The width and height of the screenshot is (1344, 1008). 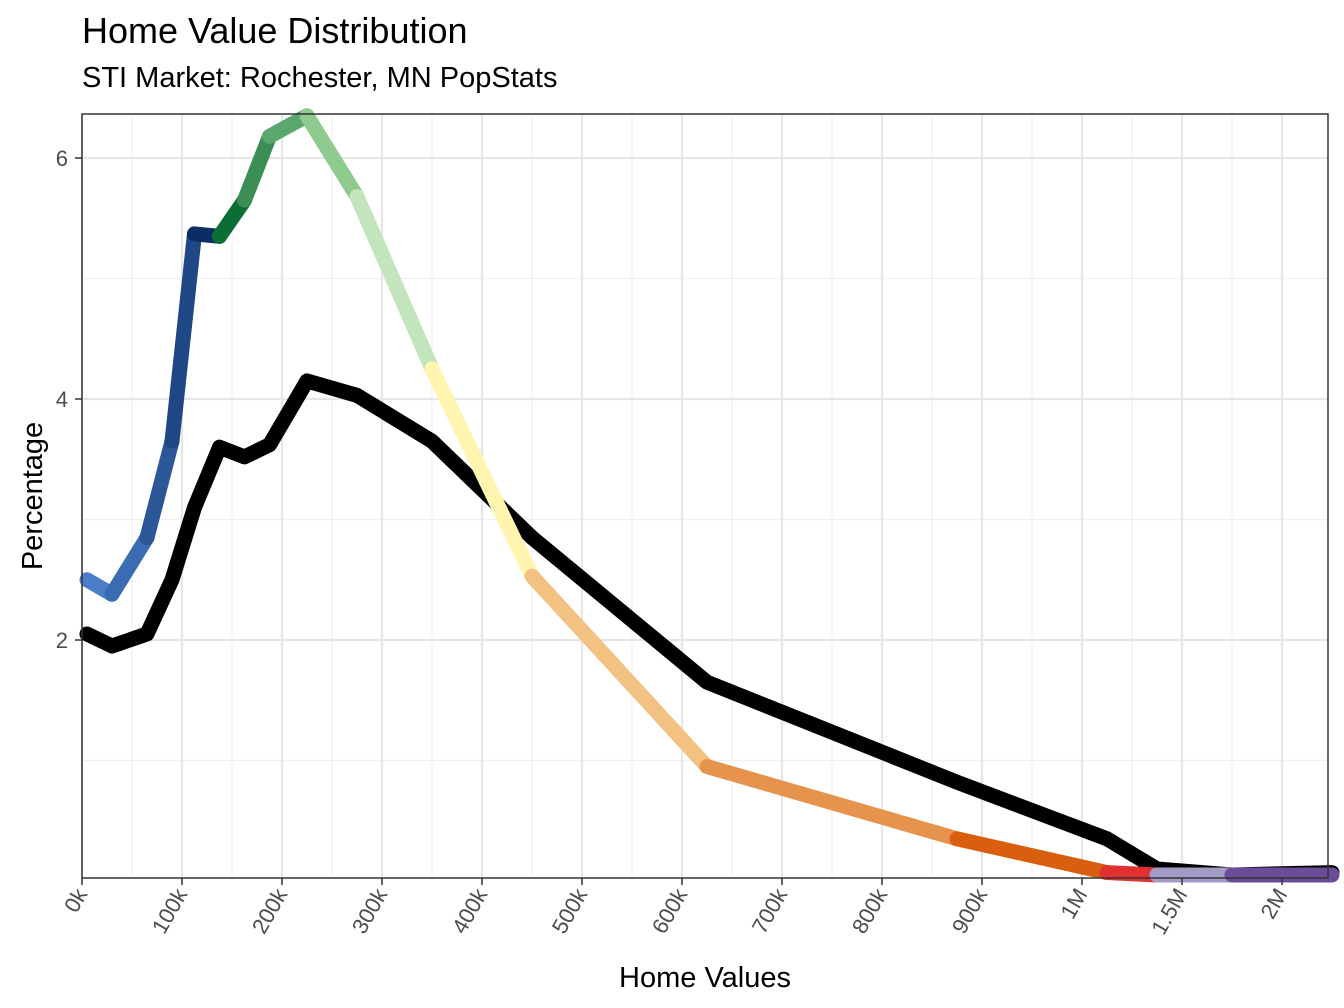 What do you see at coordinates (1073, 903) in the screenshot?
I see `x-tick-label: 1M` at bounding box center [1073, 903].